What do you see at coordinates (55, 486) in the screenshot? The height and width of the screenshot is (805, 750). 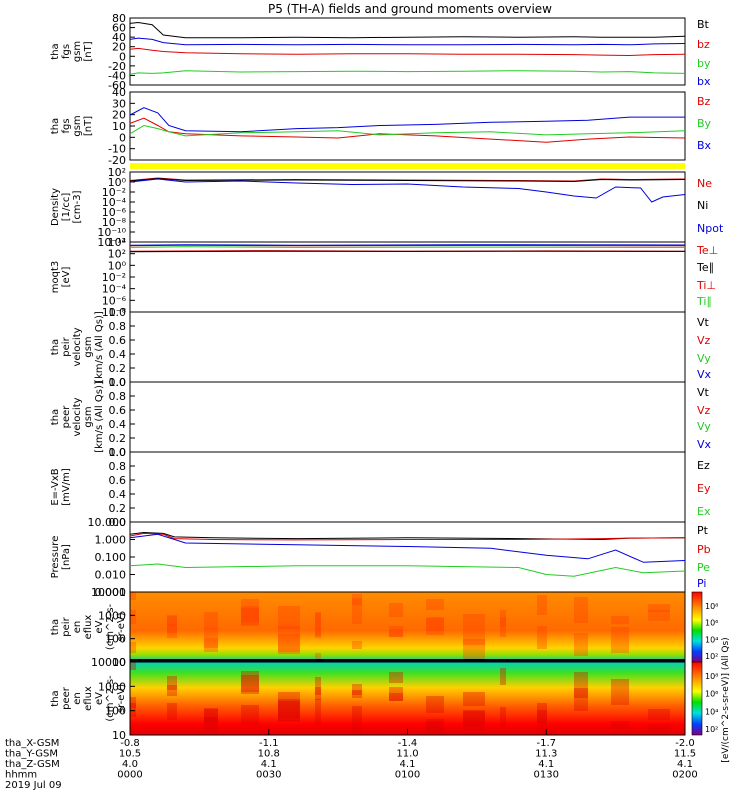 I see `y-axis-label: E=-VxB` at bounding box center [55, 486].